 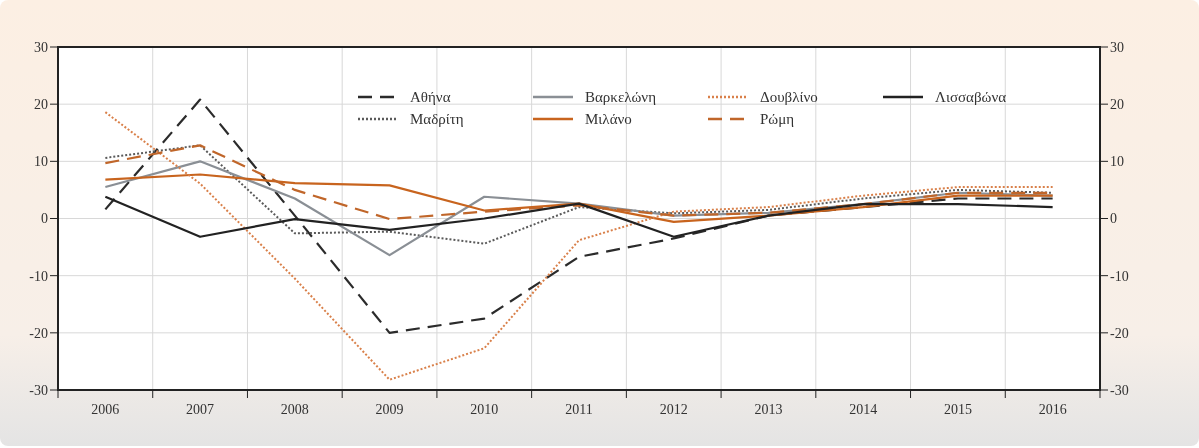 I want to click on y2-tick-label: -10, so click(x=1119, y=276).